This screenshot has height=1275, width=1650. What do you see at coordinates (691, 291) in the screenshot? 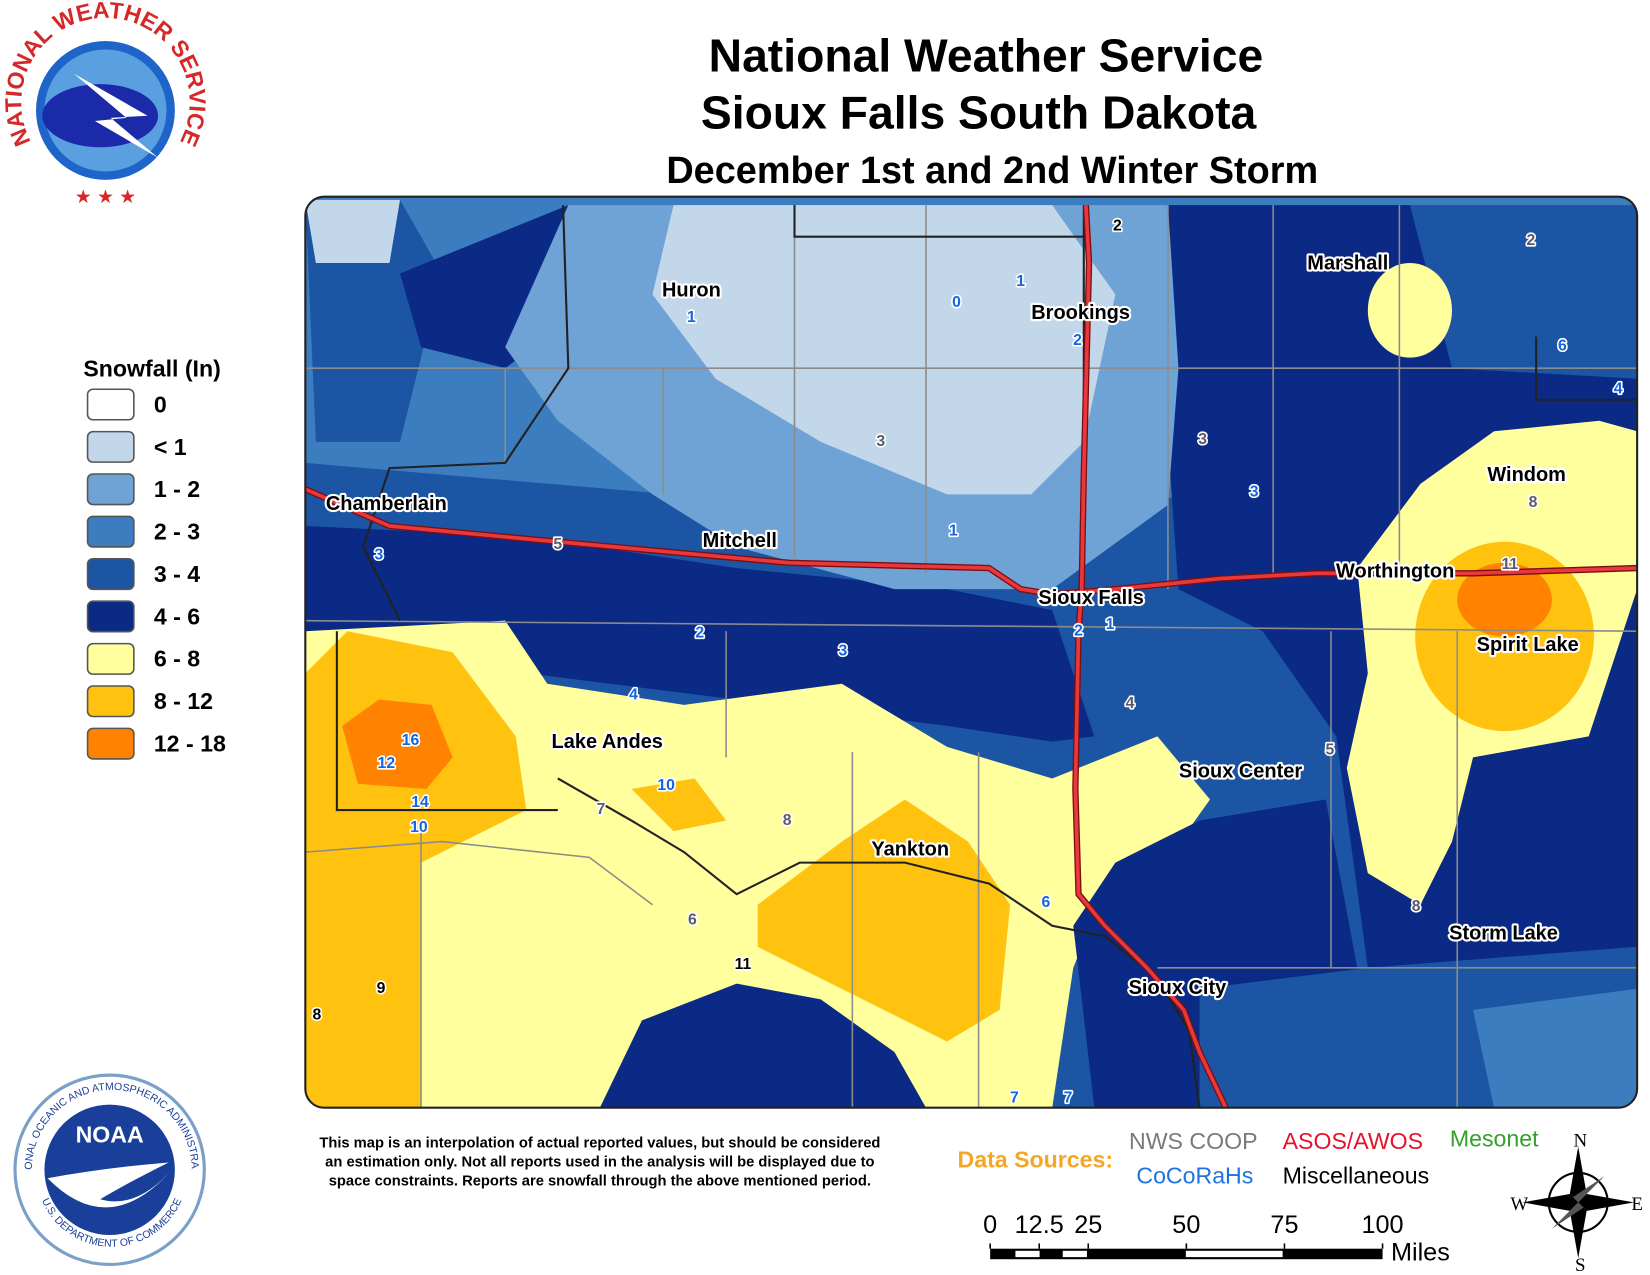
I see `city-label: Huron` at bounding box center [691, 291].